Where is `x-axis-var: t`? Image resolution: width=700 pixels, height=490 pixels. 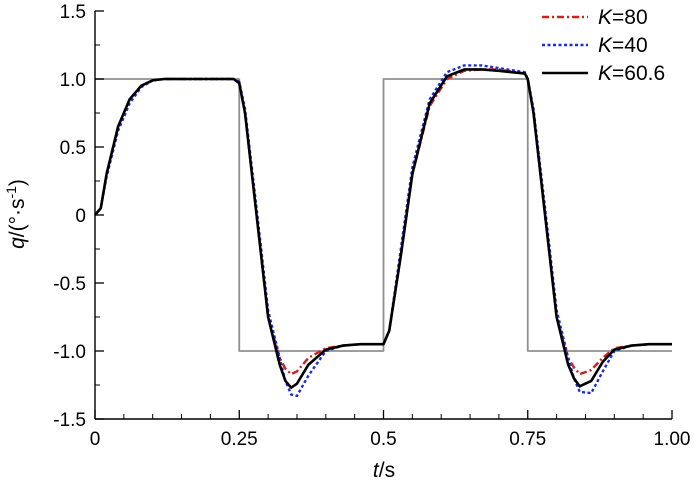 x-axis-var: t is located at coordinates (376, 470).